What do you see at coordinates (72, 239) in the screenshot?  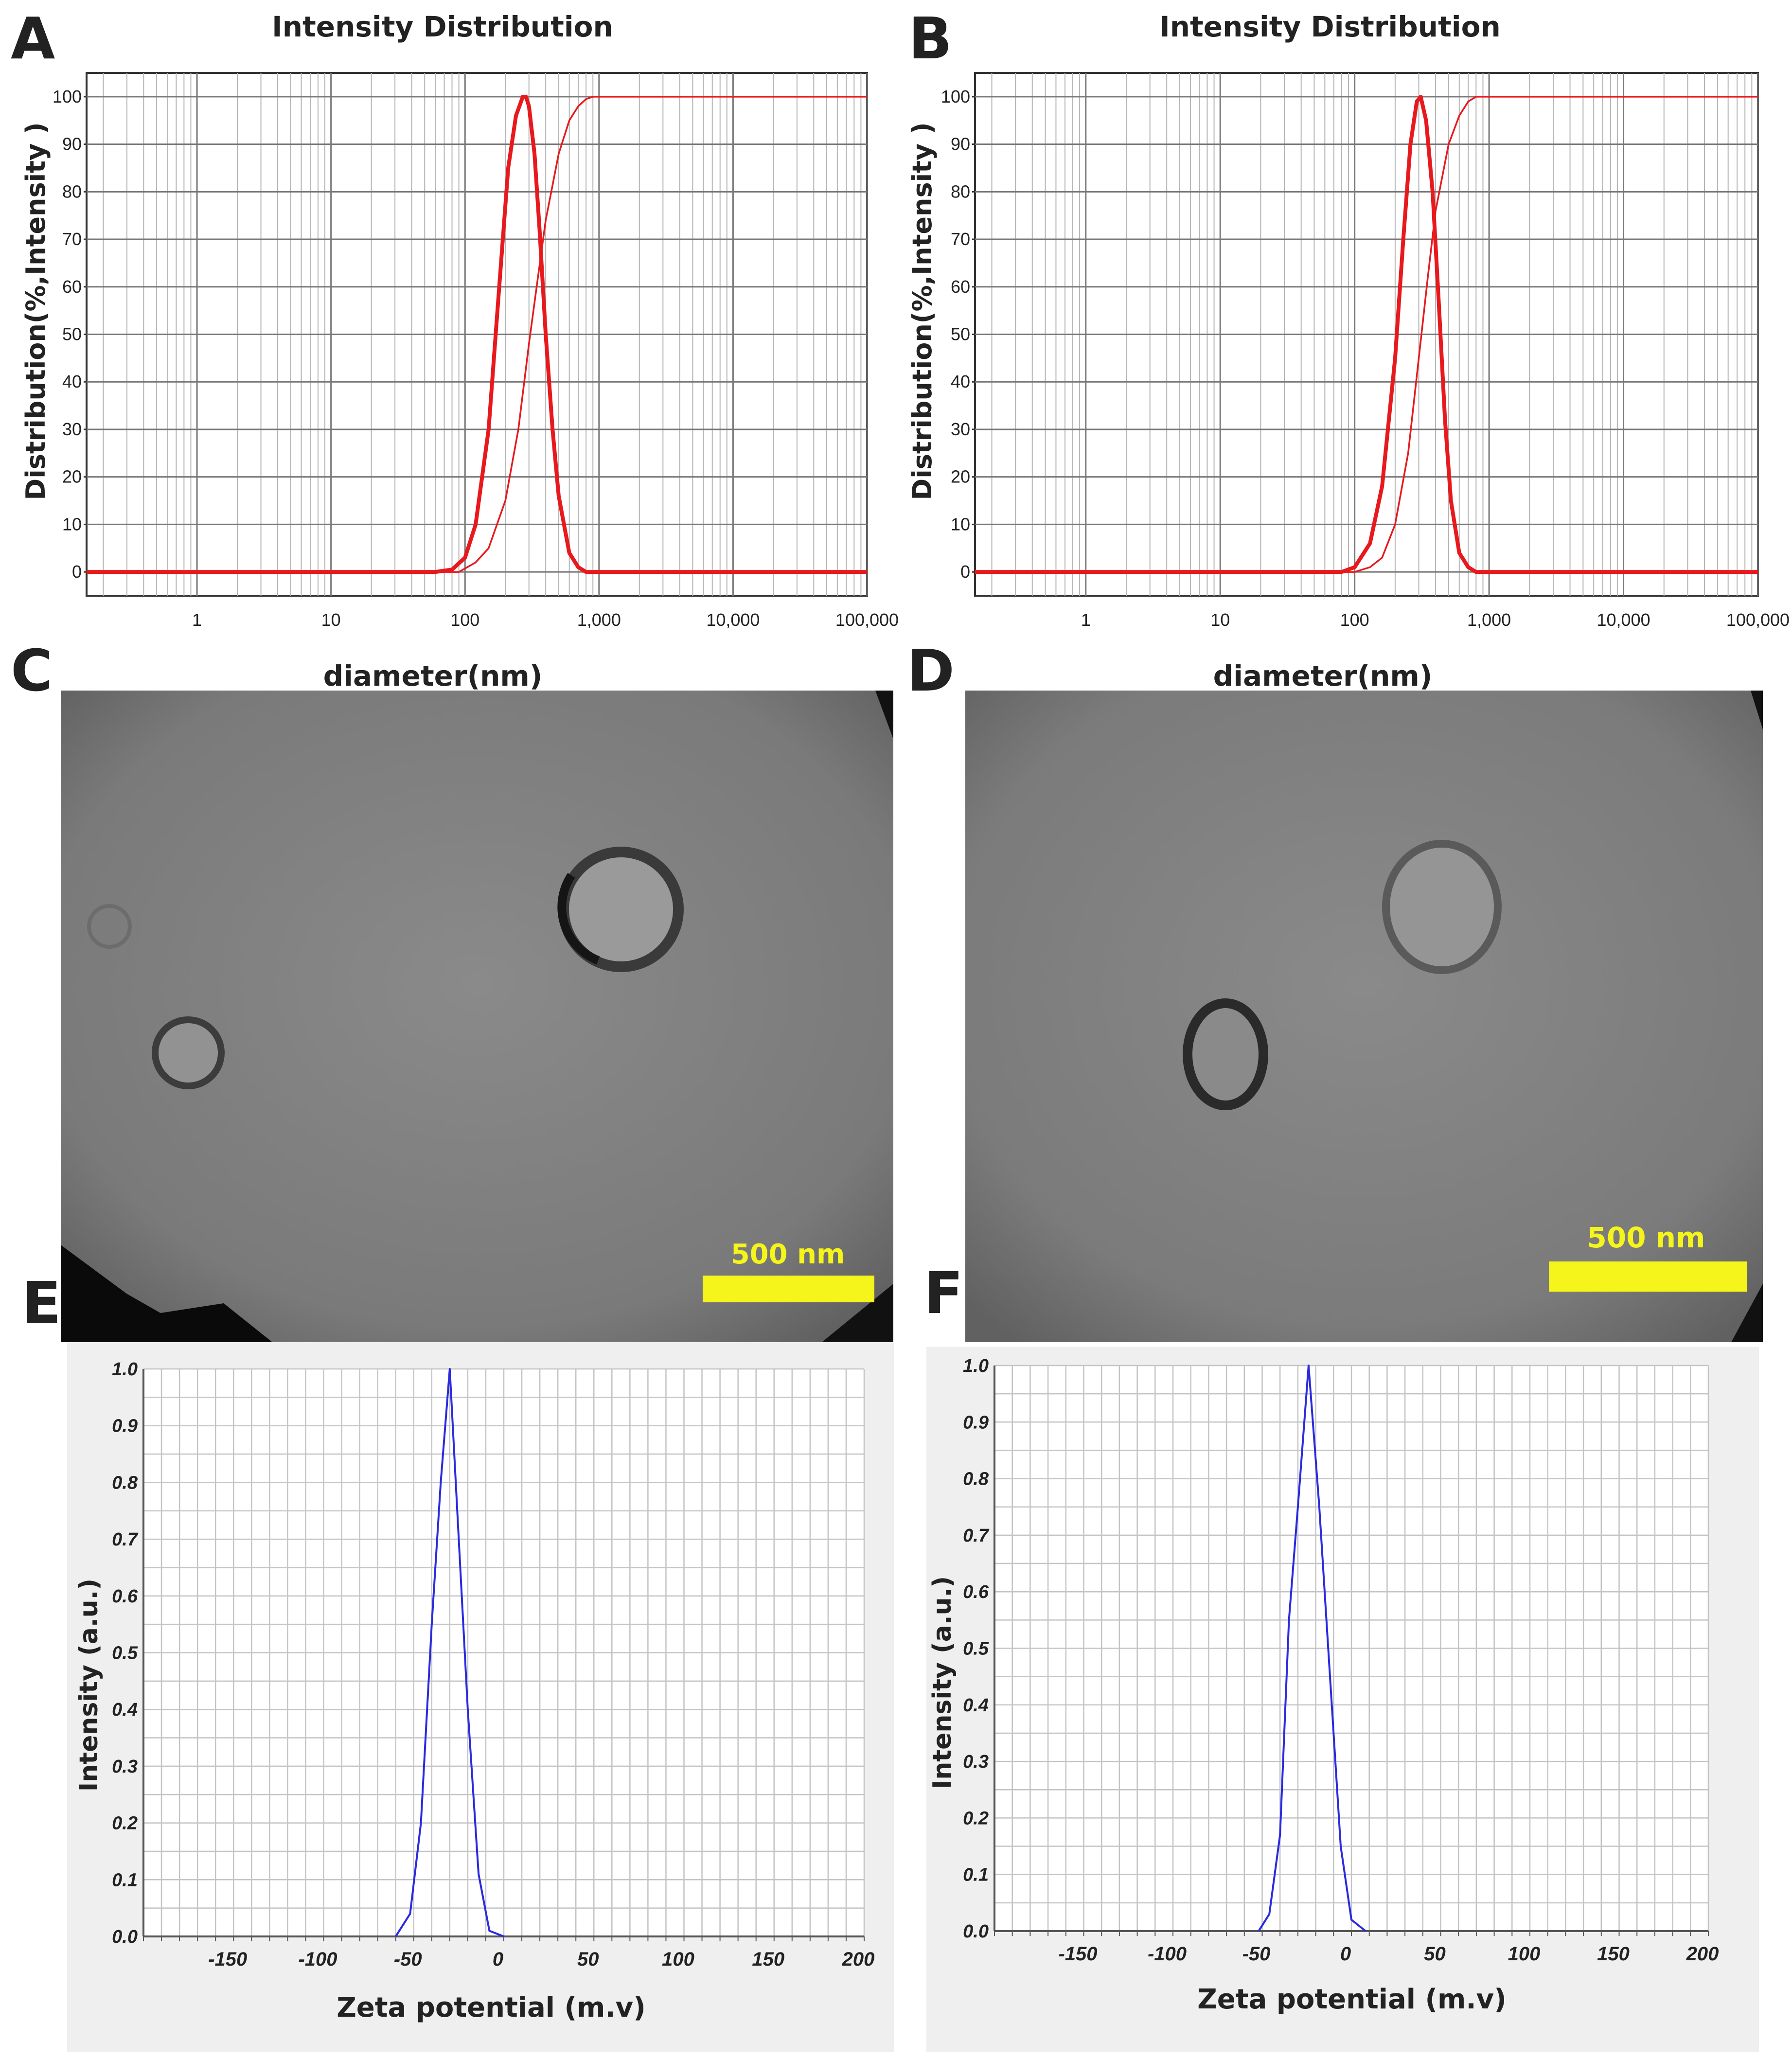 I see `chart-a-ytick-label: 70` at bounding box center [72, 239].